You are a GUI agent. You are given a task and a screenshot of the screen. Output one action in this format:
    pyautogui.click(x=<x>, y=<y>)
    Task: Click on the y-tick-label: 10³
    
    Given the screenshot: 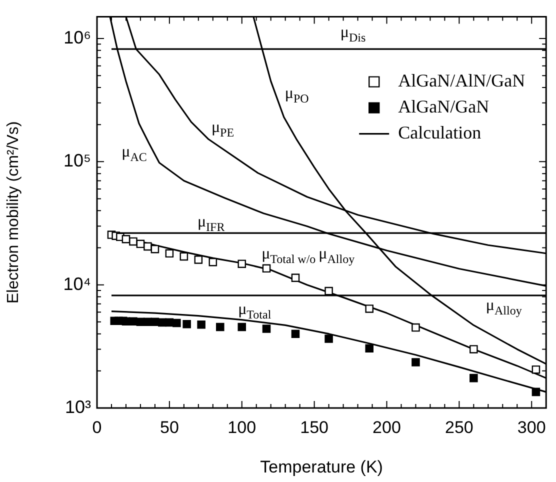 What is the action you would take?
    pyautogui.click(x=78, y=406)
    